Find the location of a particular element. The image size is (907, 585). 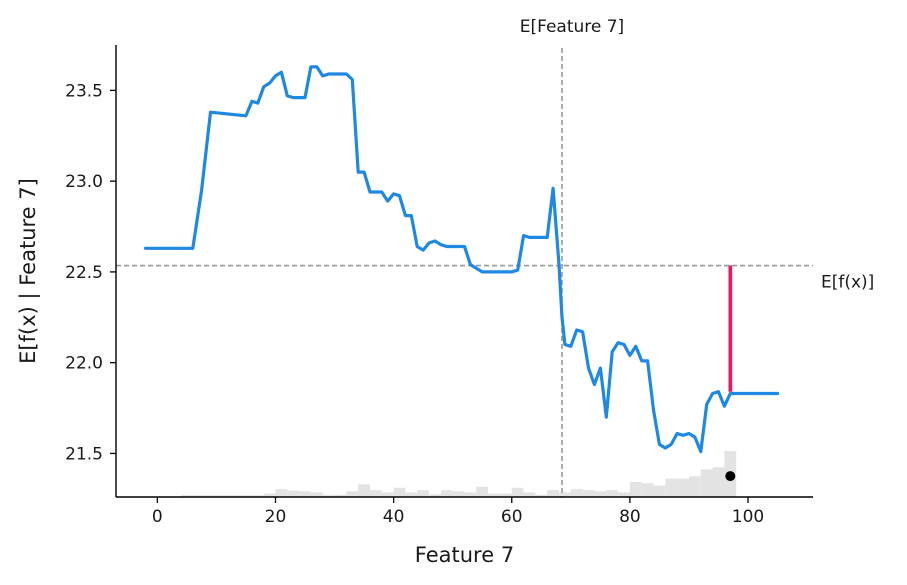

highlight-layer is located at coordinates (730, 373).